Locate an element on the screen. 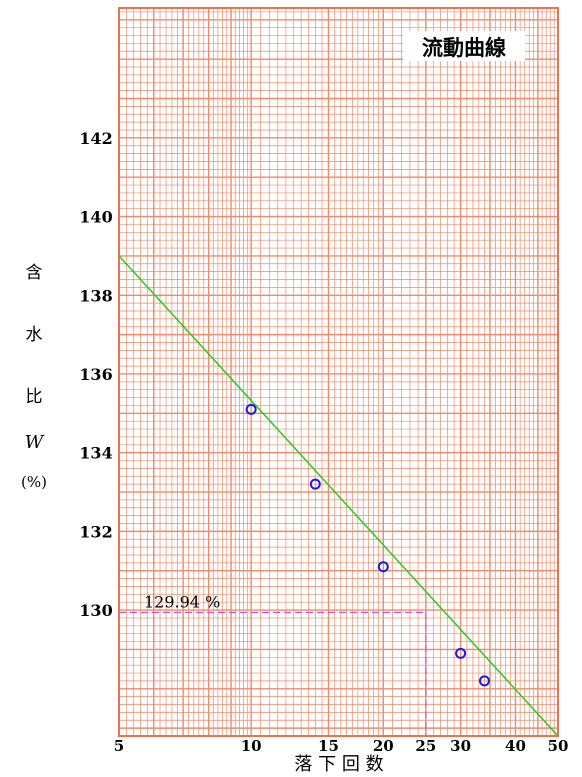 The width and height of the screenshot is (582, 777). y-tick-label: 140 is located at coordinates (95, 217).